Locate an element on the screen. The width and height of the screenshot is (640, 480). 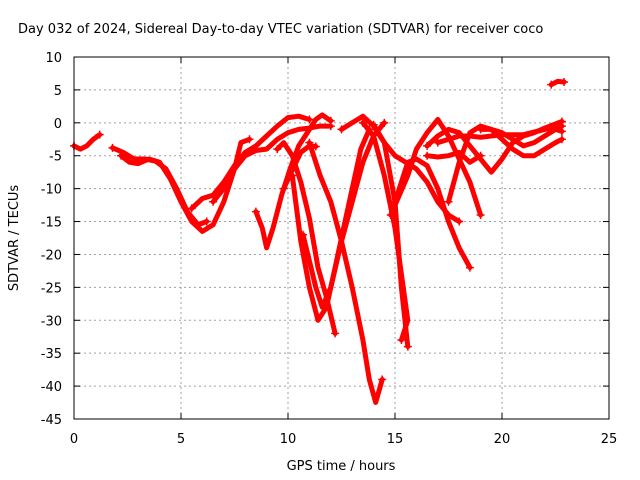
x-axis-label: GPS time / hours is located at coordinates (341, 466).